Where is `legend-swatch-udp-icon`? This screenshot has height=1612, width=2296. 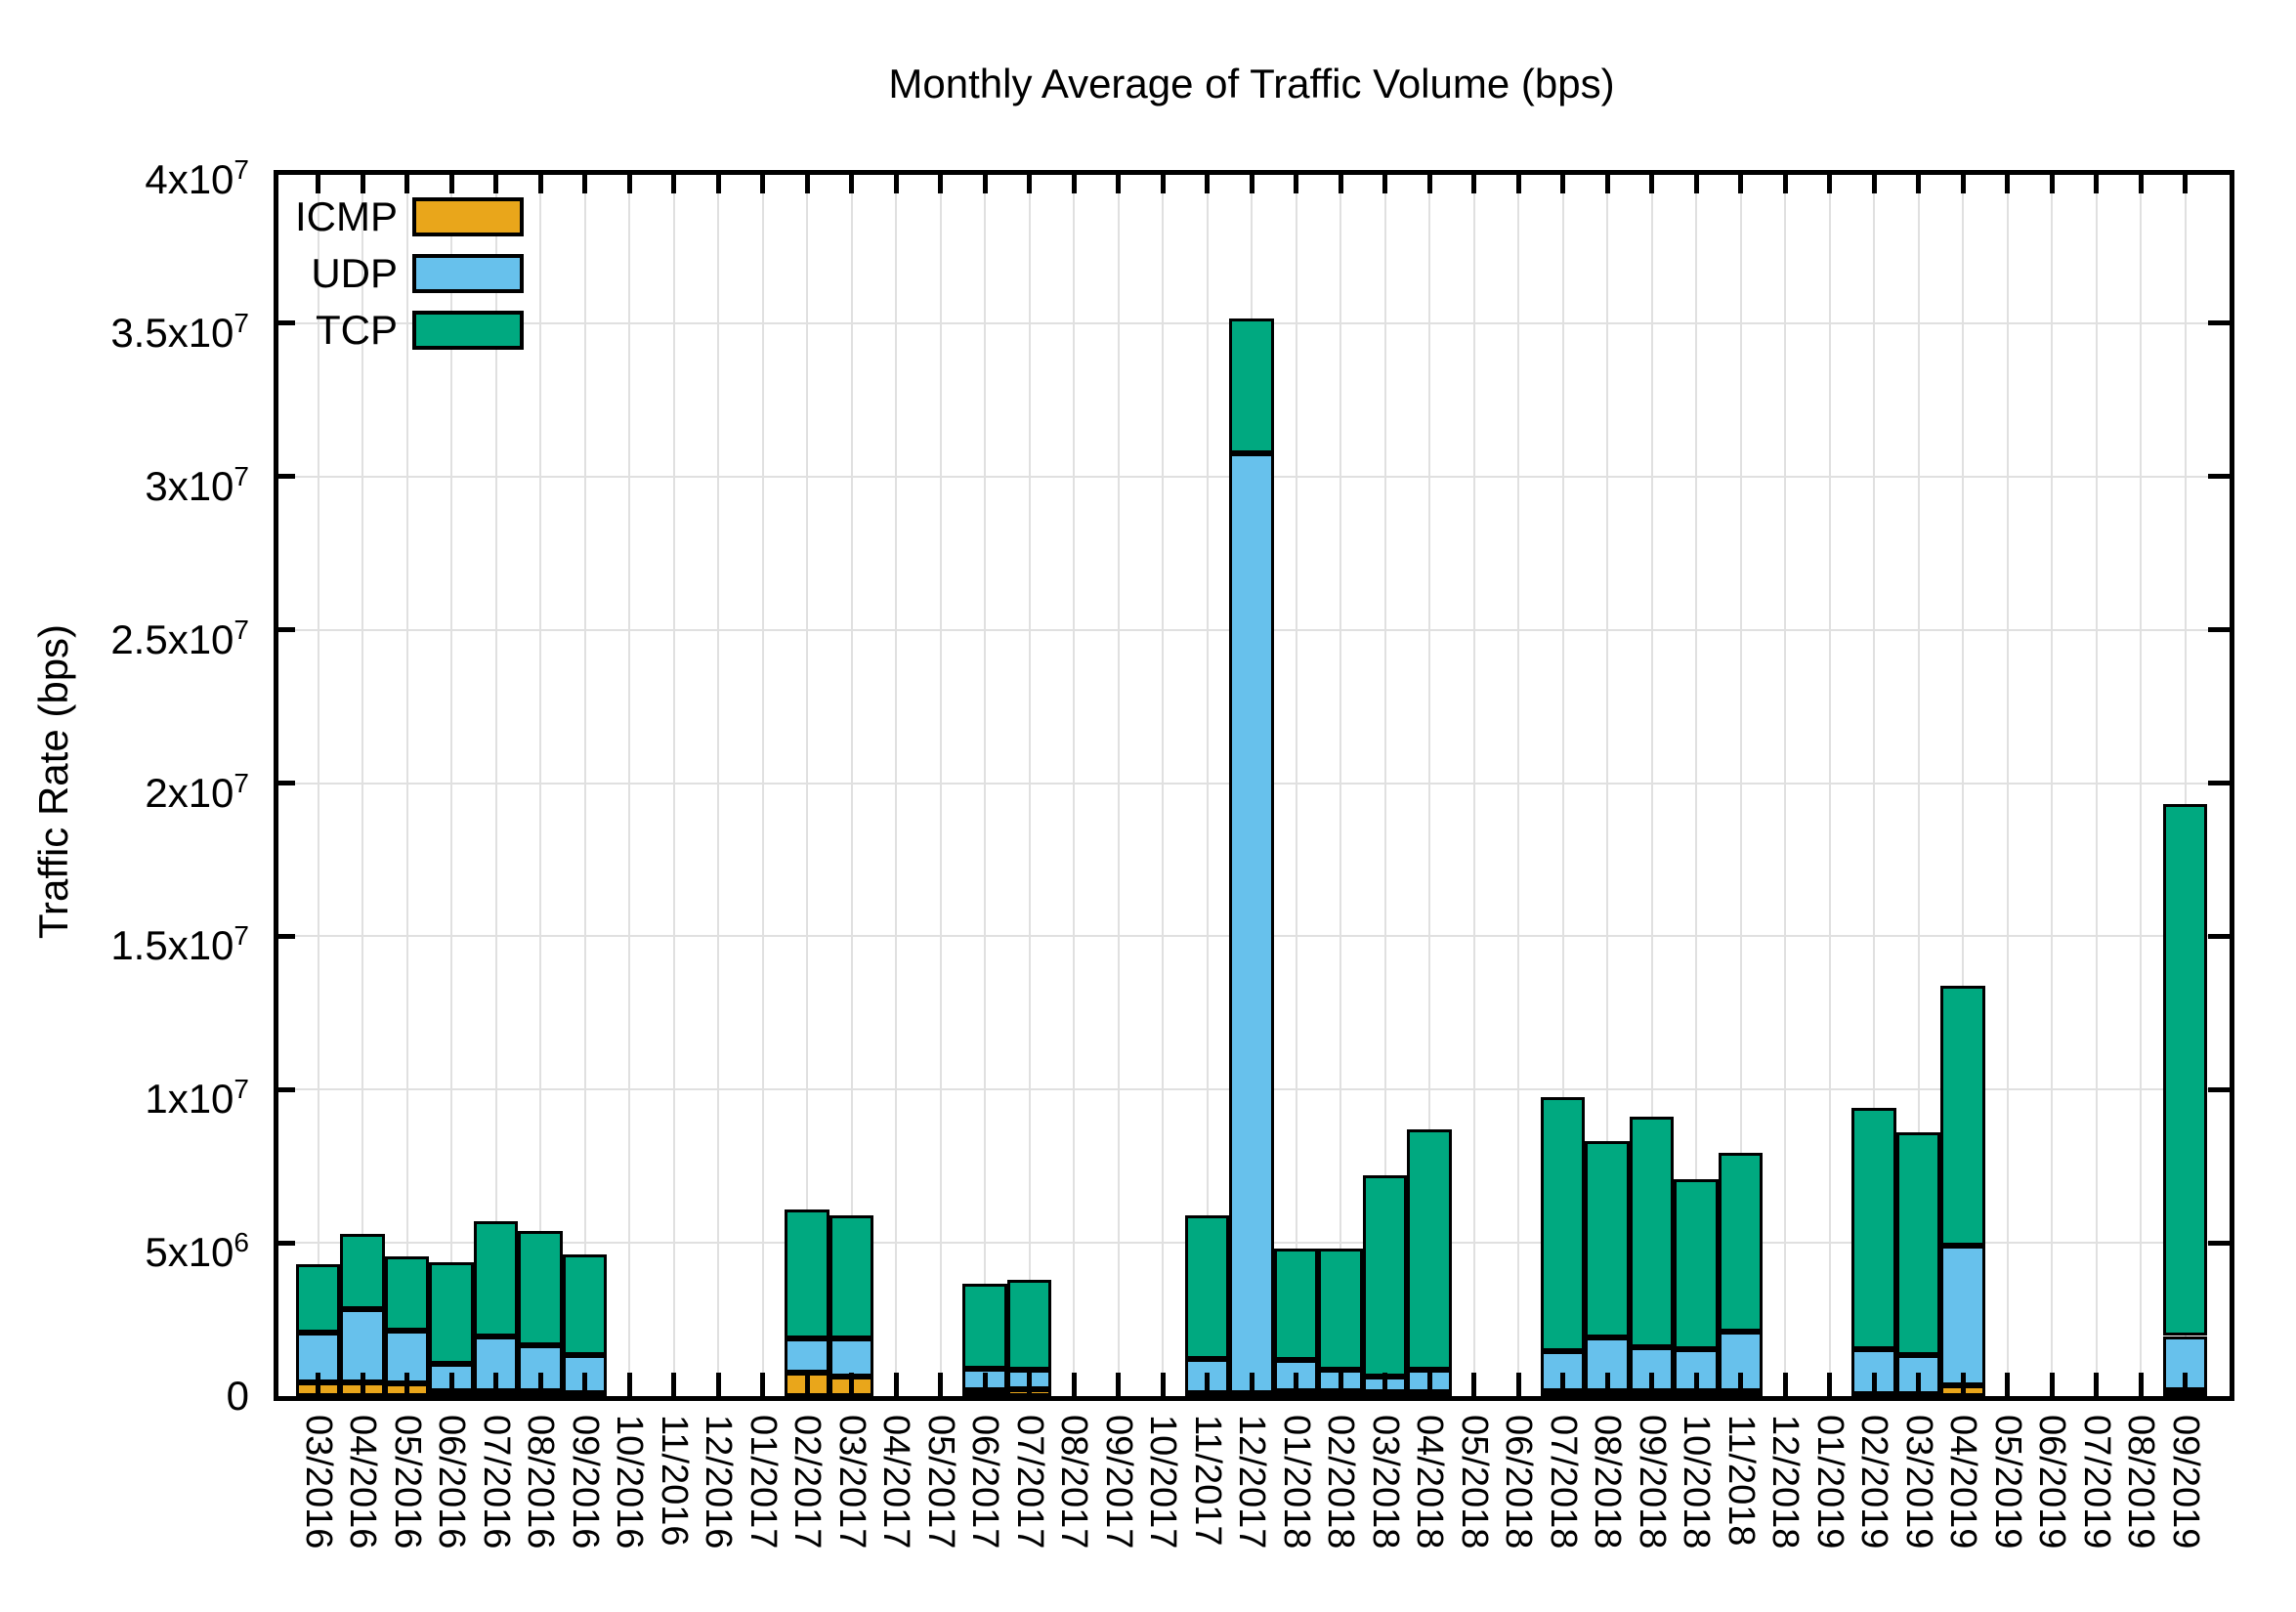 legend-swatch-udp-icon is located at coordinates (468, 273).